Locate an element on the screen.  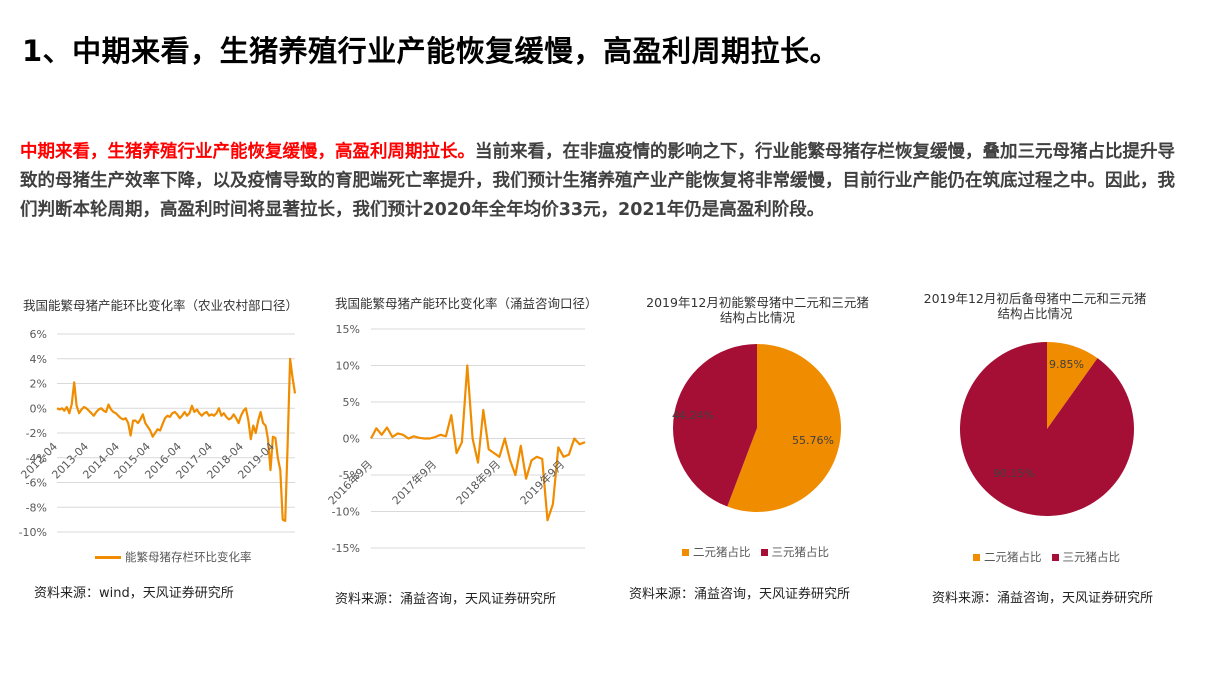
y-tick-label: 6% is located at coordinates (38, 334).